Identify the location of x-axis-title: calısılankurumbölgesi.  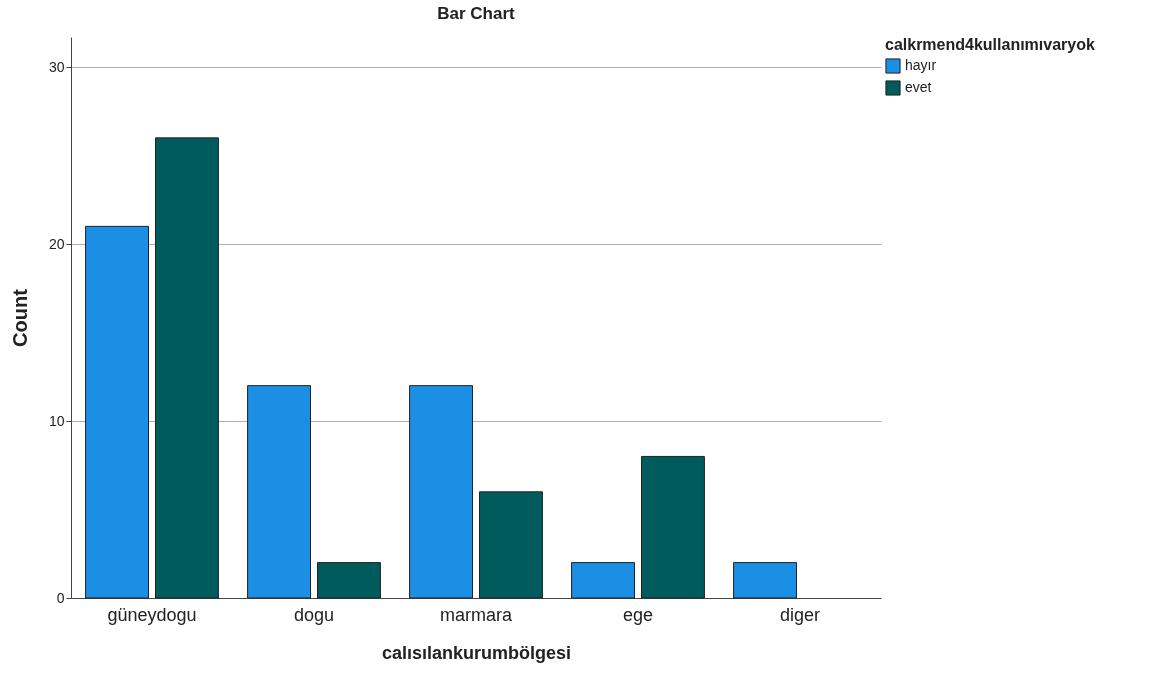
(476, 652).